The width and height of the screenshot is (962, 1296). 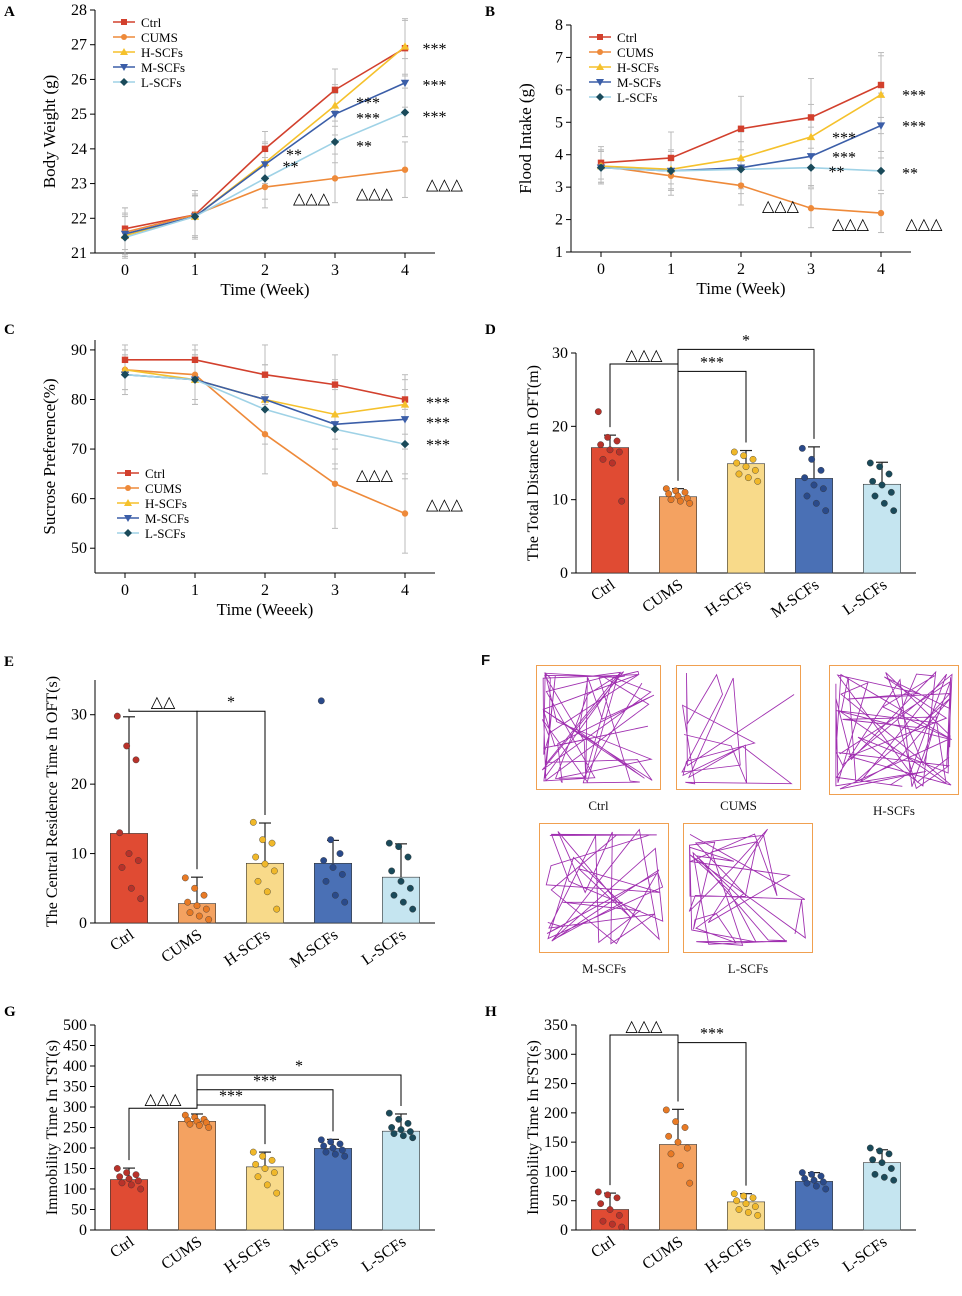 What do you see at coordinates (560, 500) in the screenshot?
I see `y-tick-label: 10` at bounding box center [560, 500].